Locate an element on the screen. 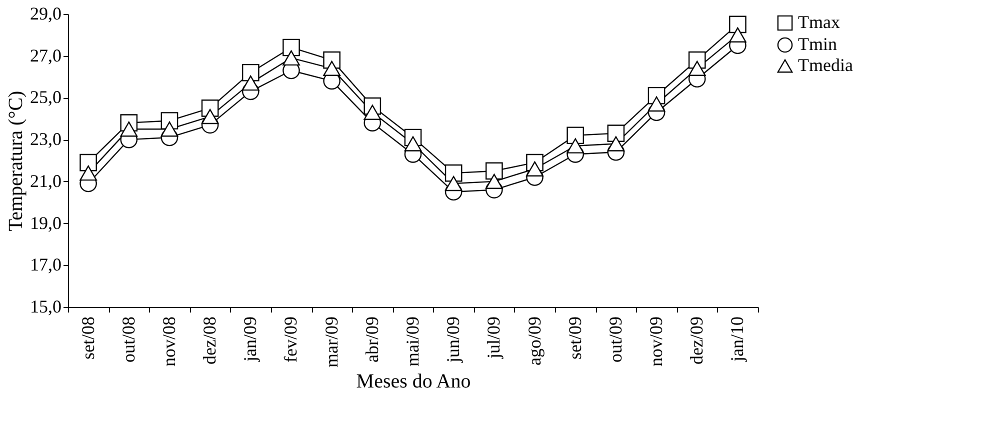  x-tick-label: dez/09 is located at coordinates (696, 340).